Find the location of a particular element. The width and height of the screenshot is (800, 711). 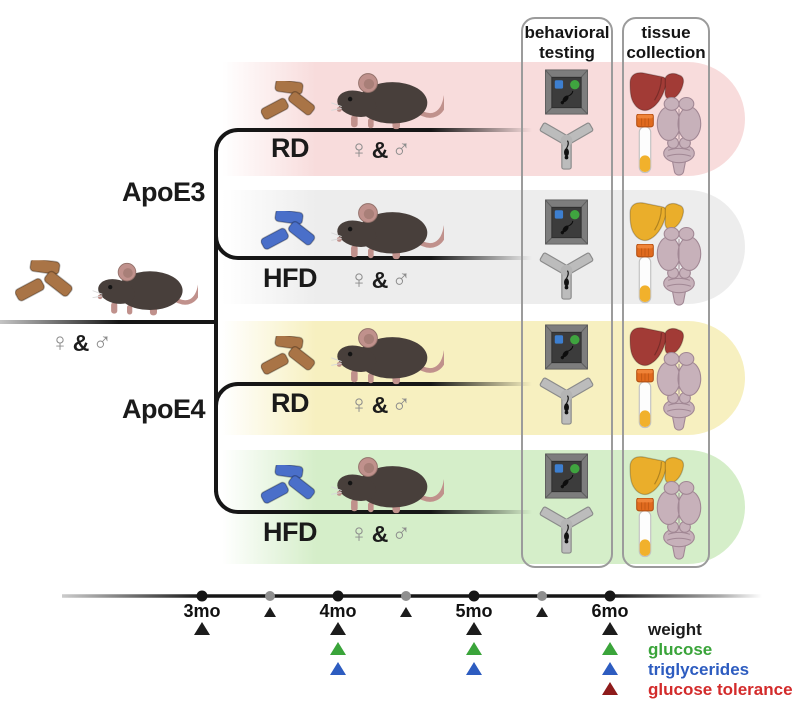

marker-triglycerides-4mo is located at coordinates (338, 668).